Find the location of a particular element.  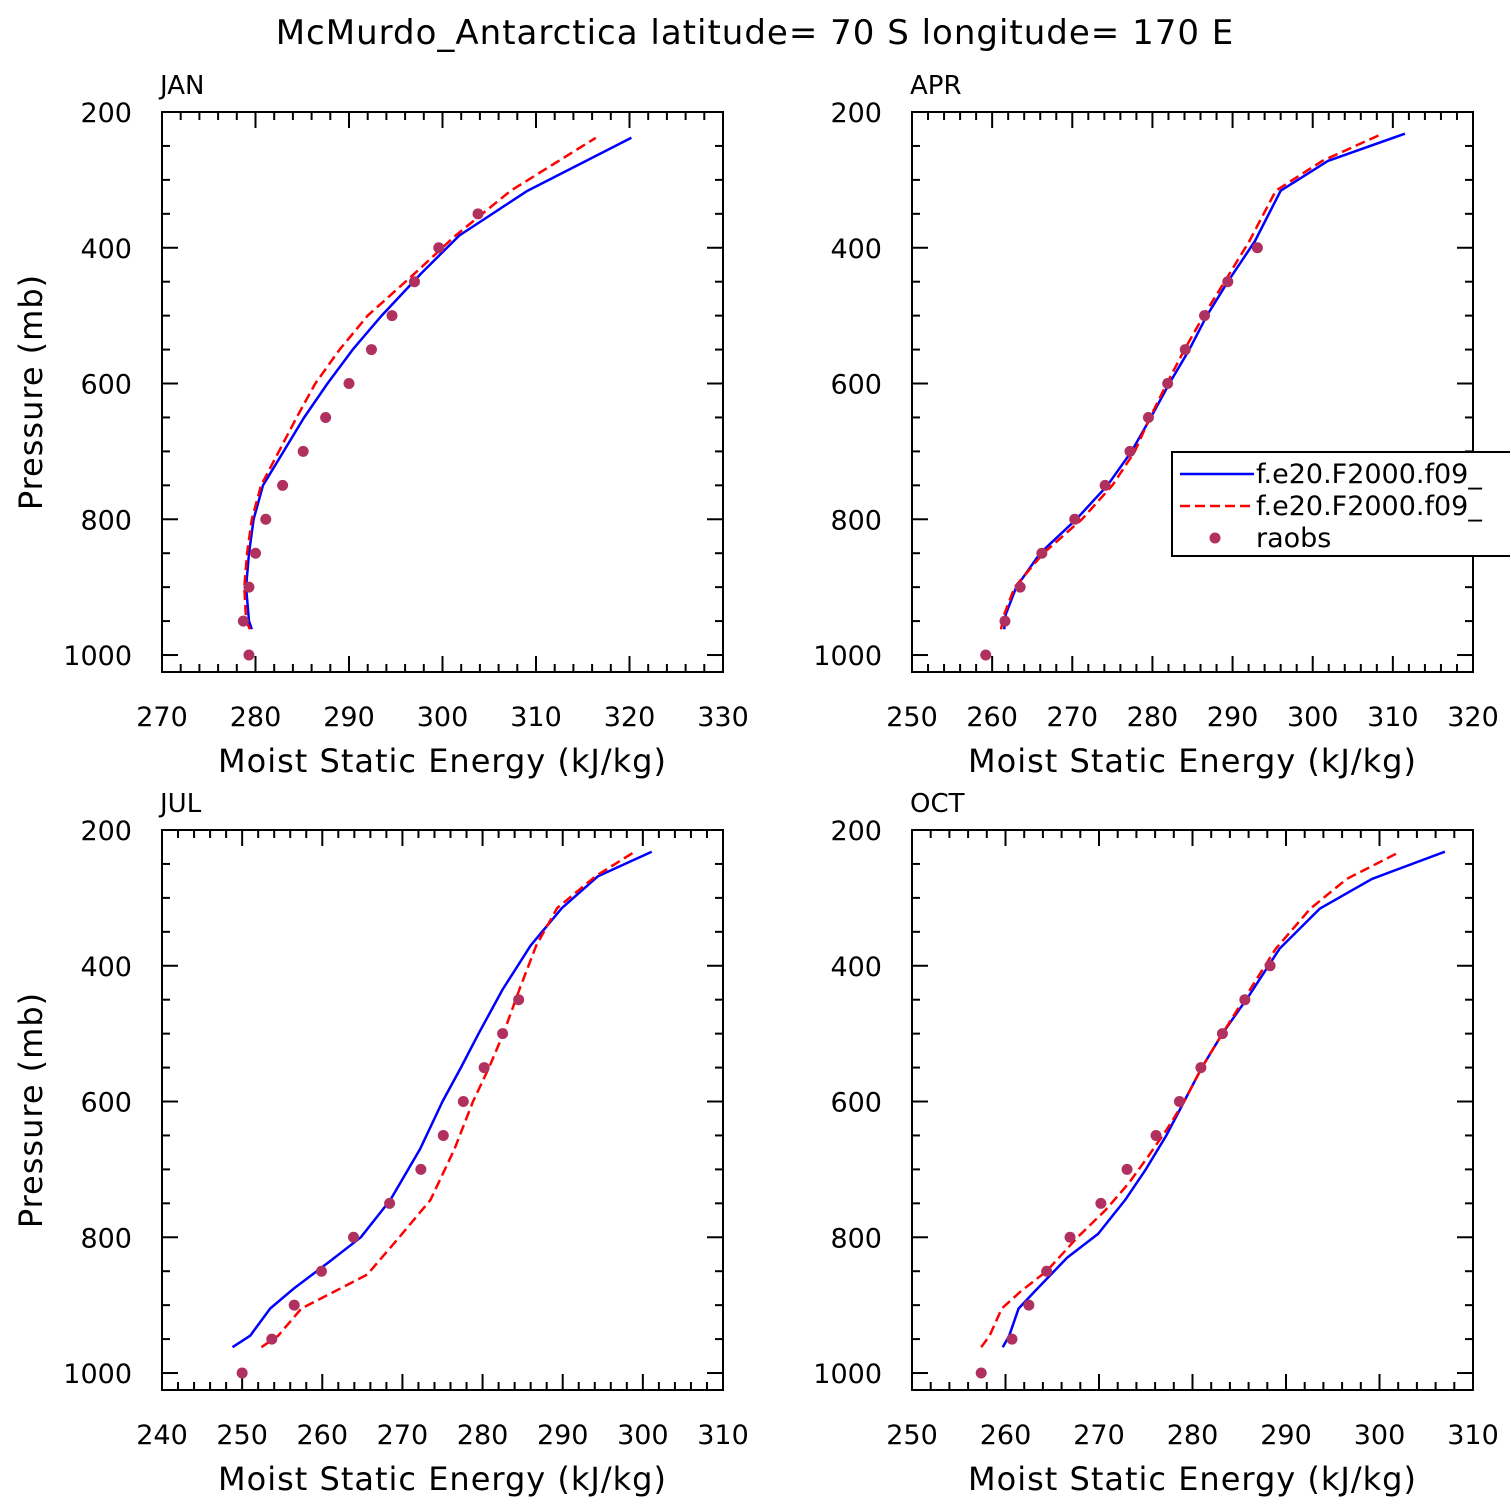

legend: f.e20.F2000.f09_f.e20.F2000.f09_raobs is located at coordinates (1340, 504).